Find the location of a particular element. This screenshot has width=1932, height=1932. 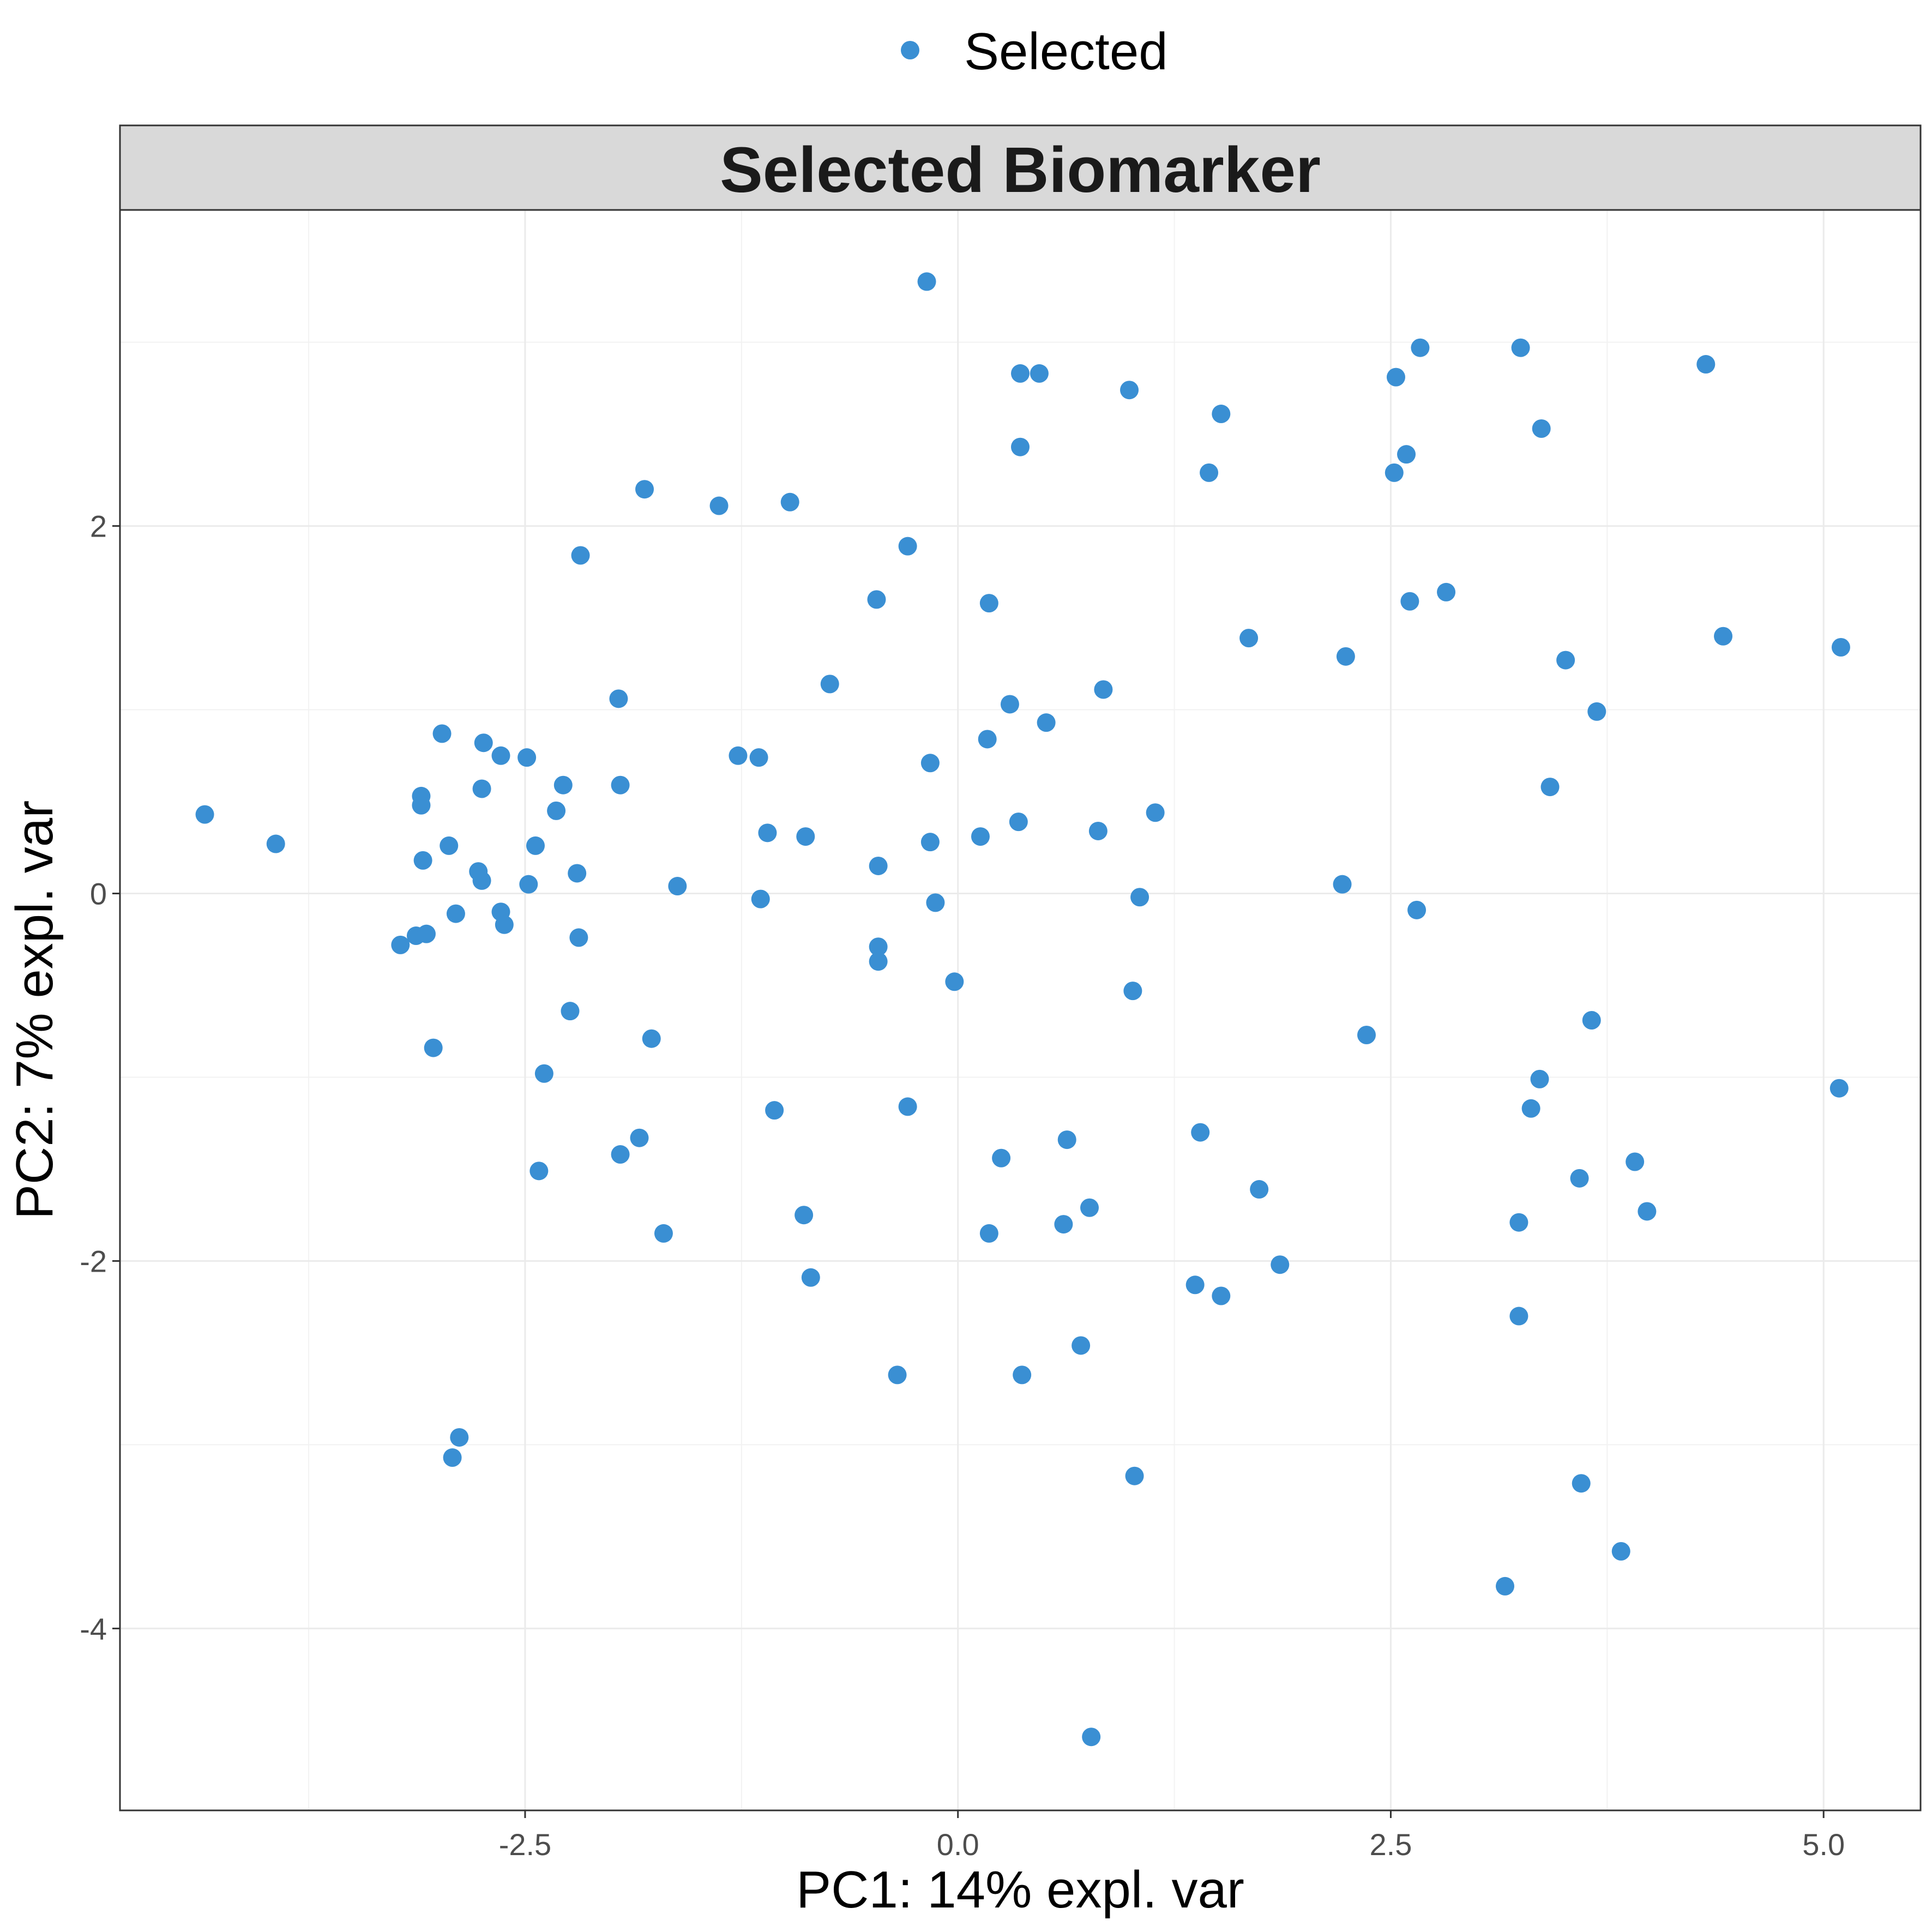

x-tick-label: 5.0 is located at coordinates (1823, 1844).